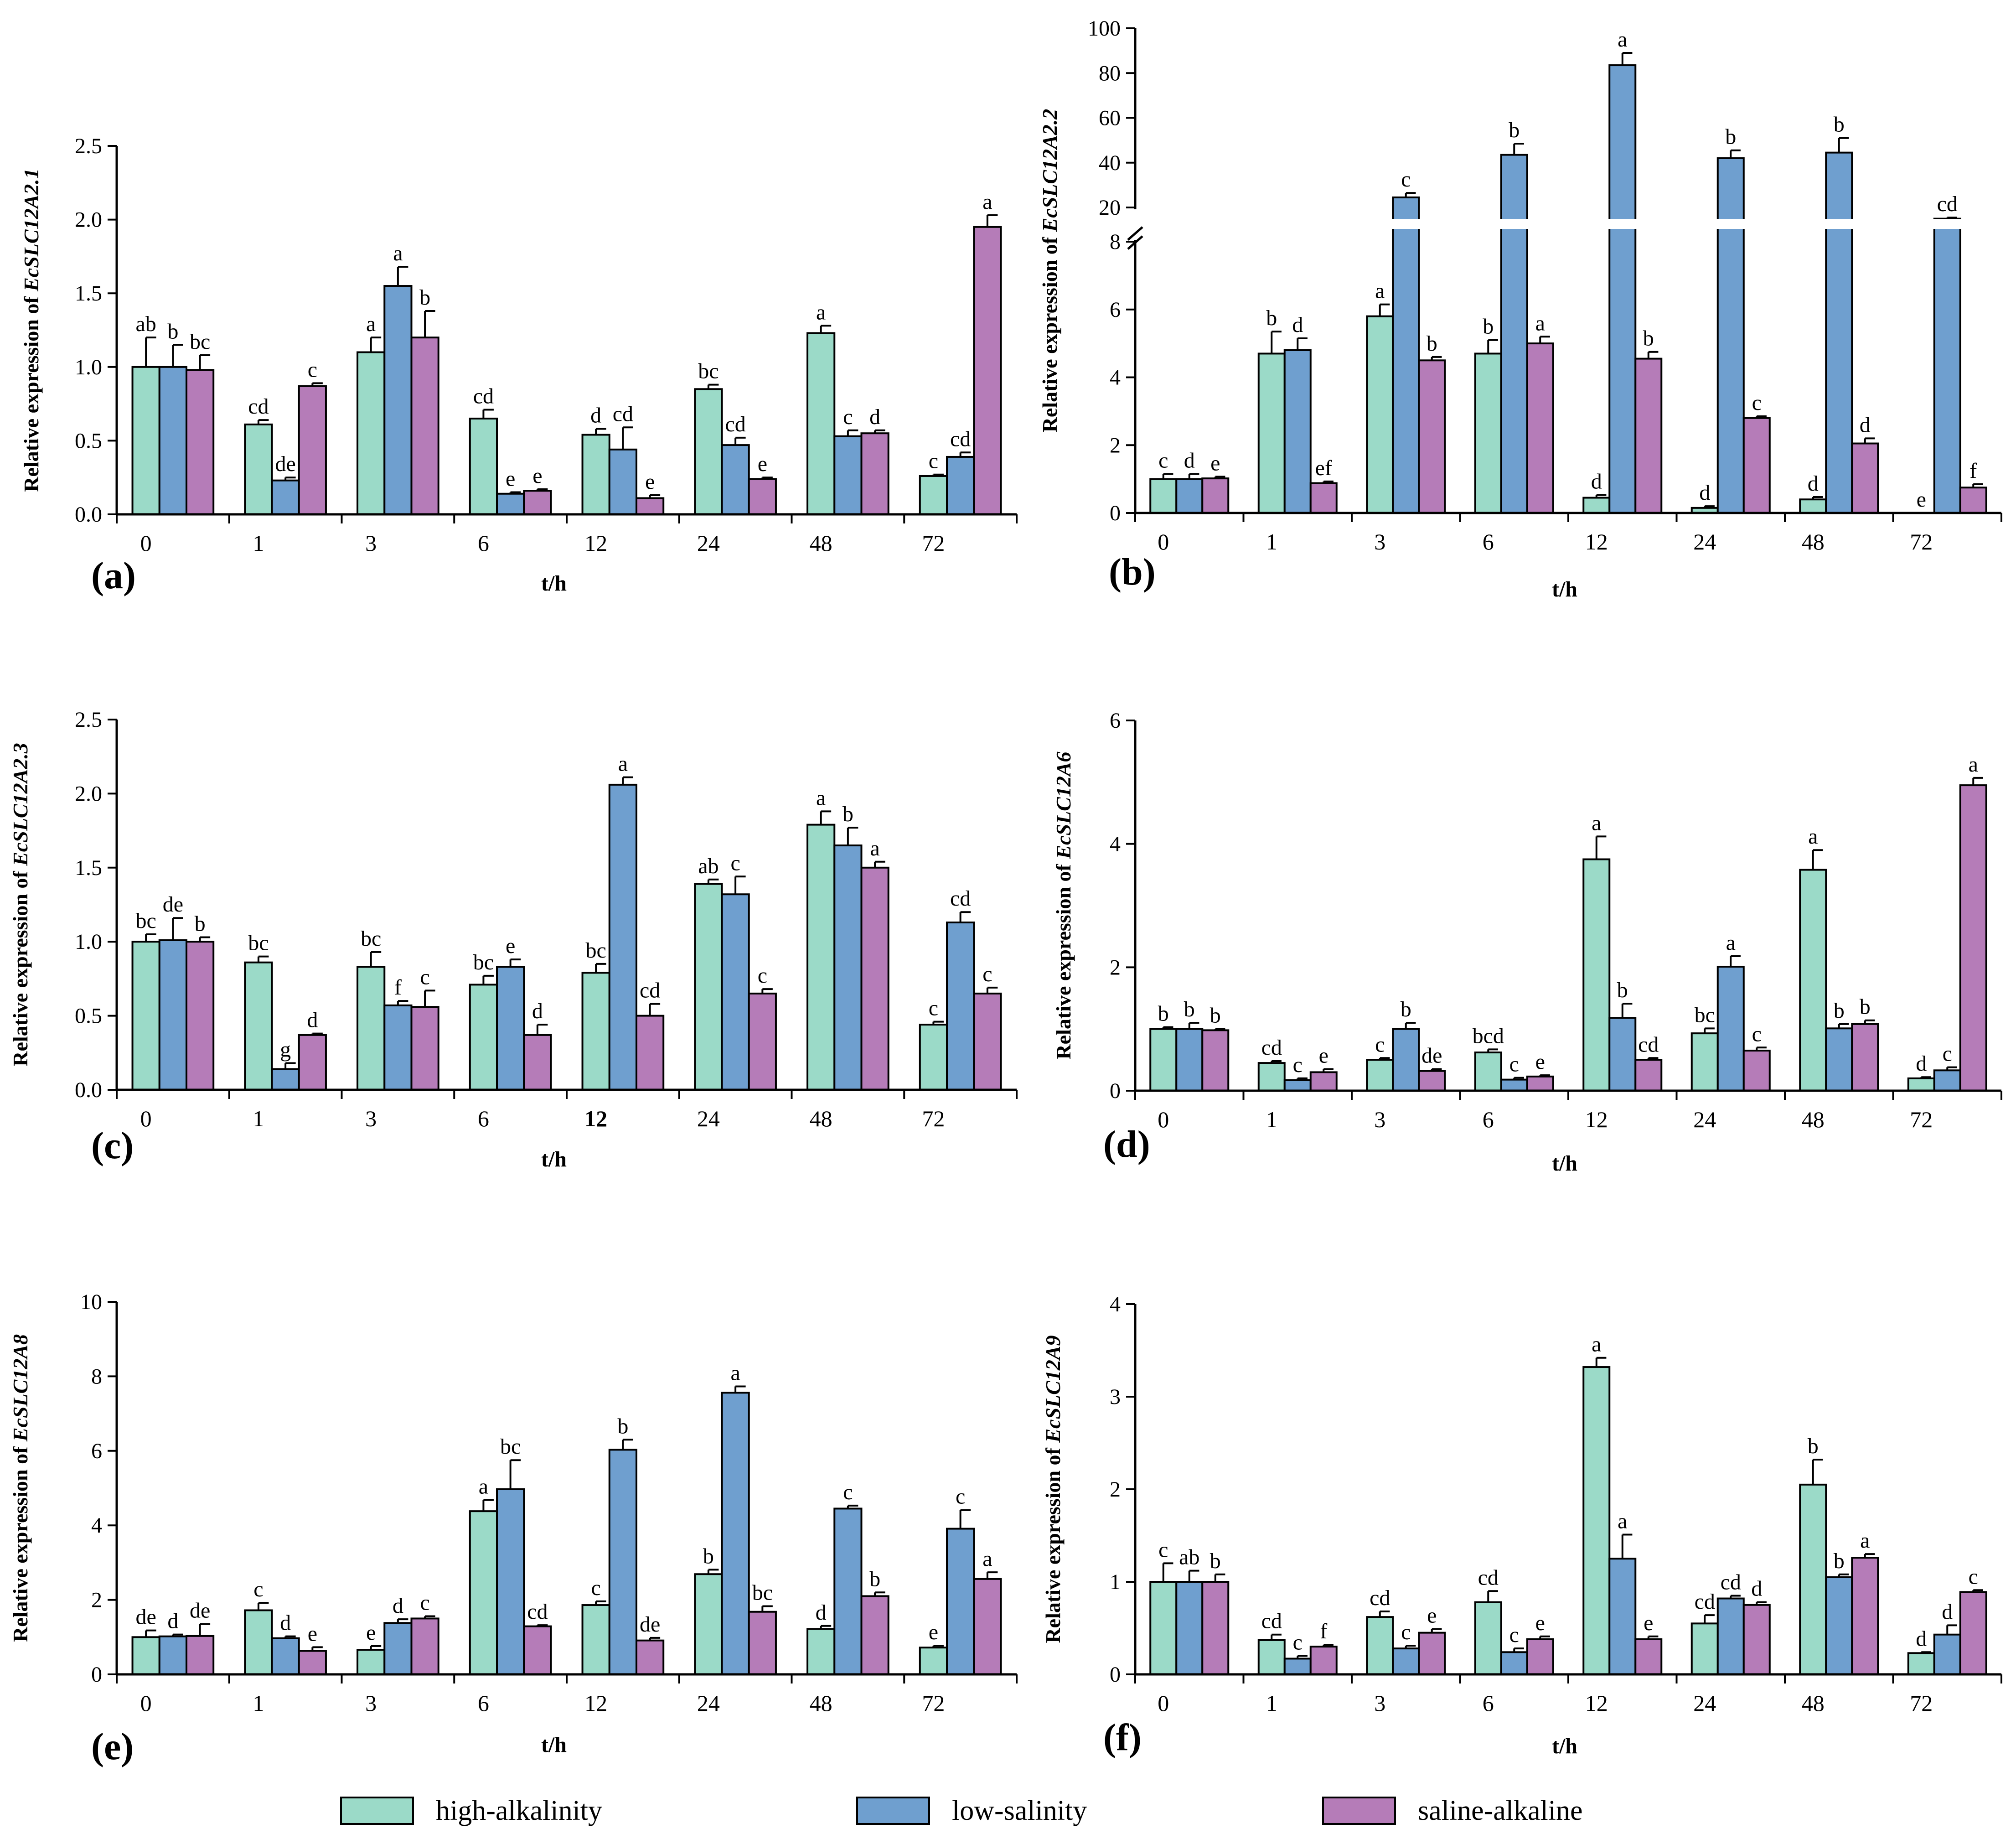  I want to click on panel-f-y-tick-label-4: 4, so click(1115, 1304).